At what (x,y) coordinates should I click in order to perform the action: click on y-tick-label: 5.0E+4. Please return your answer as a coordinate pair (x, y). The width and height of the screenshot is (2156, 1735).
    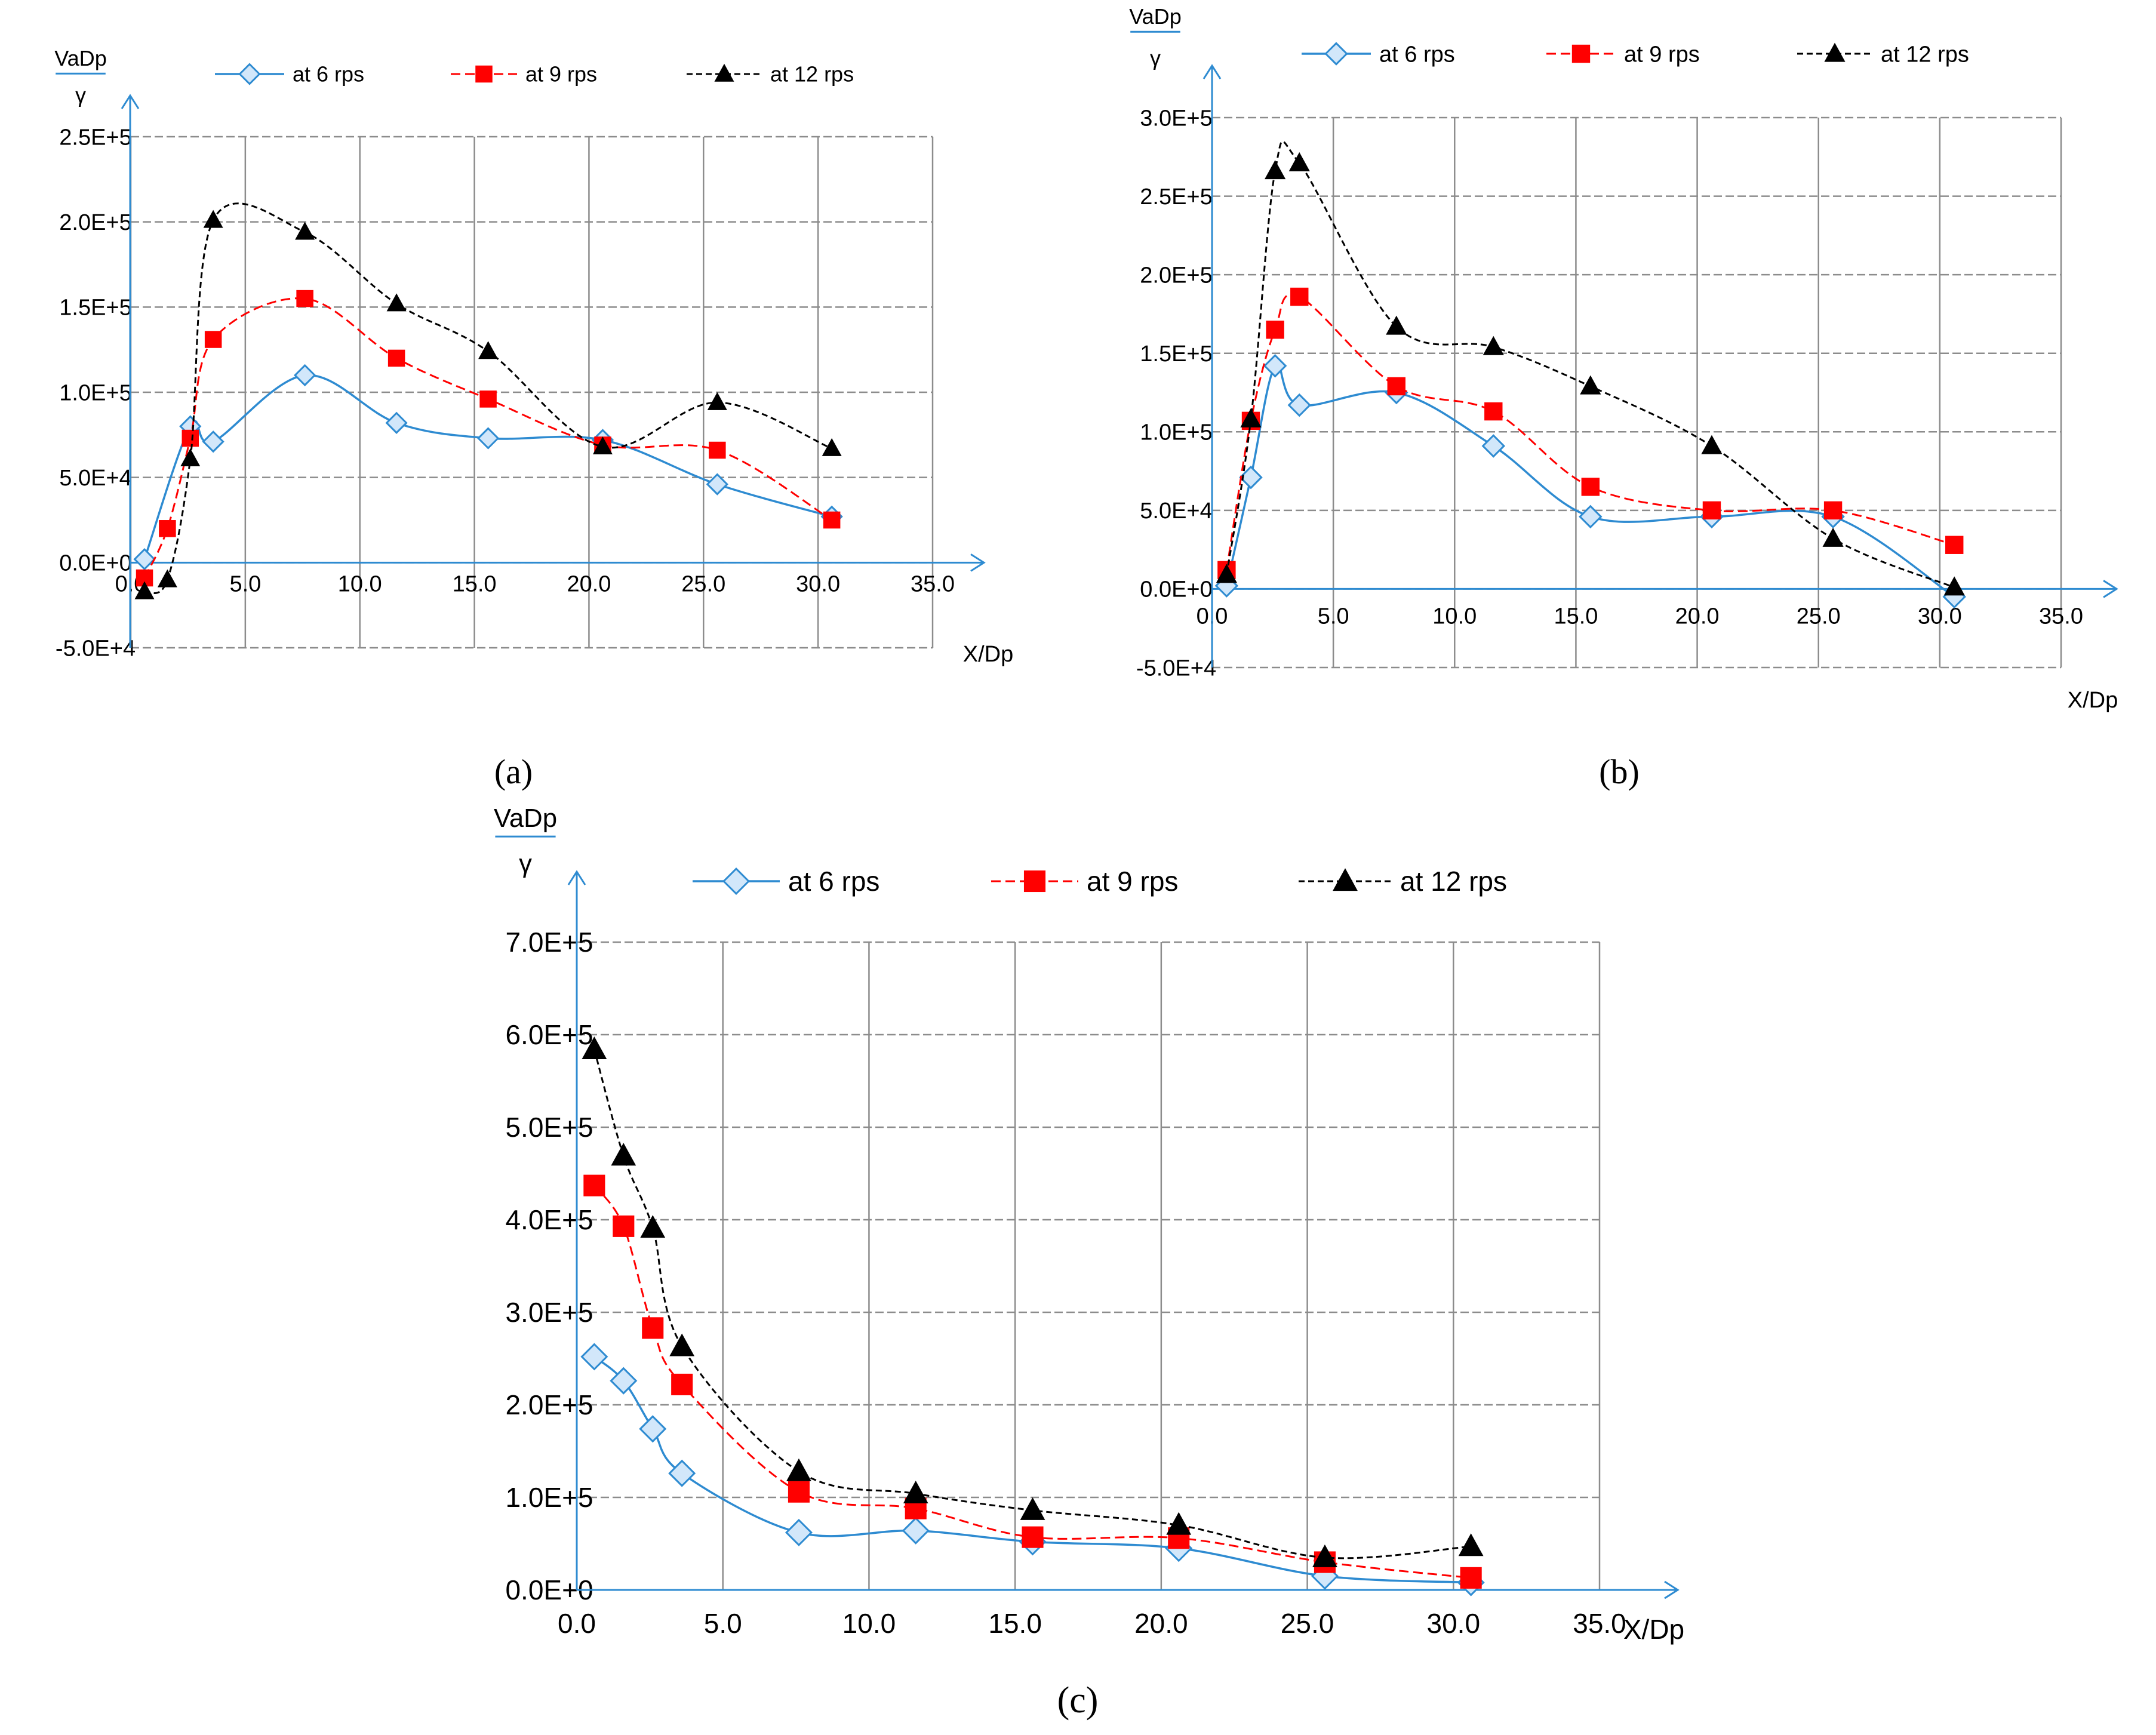
    Looking at the image, I should click on (95, 479).